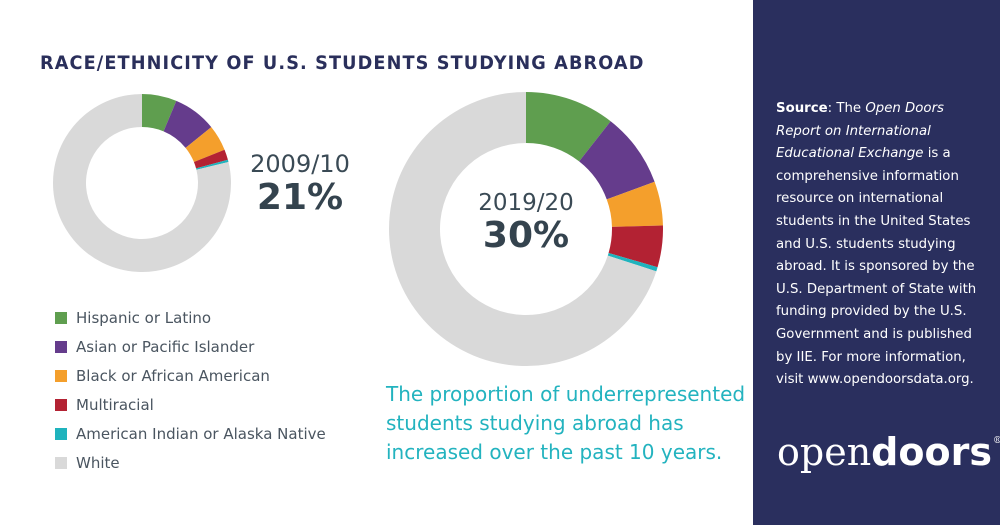 The width and height of the screenshot is (1000, 525). Describe the element at coordinates (996, 441) in the screenshot. I see `registered-mark: ®` at that location.